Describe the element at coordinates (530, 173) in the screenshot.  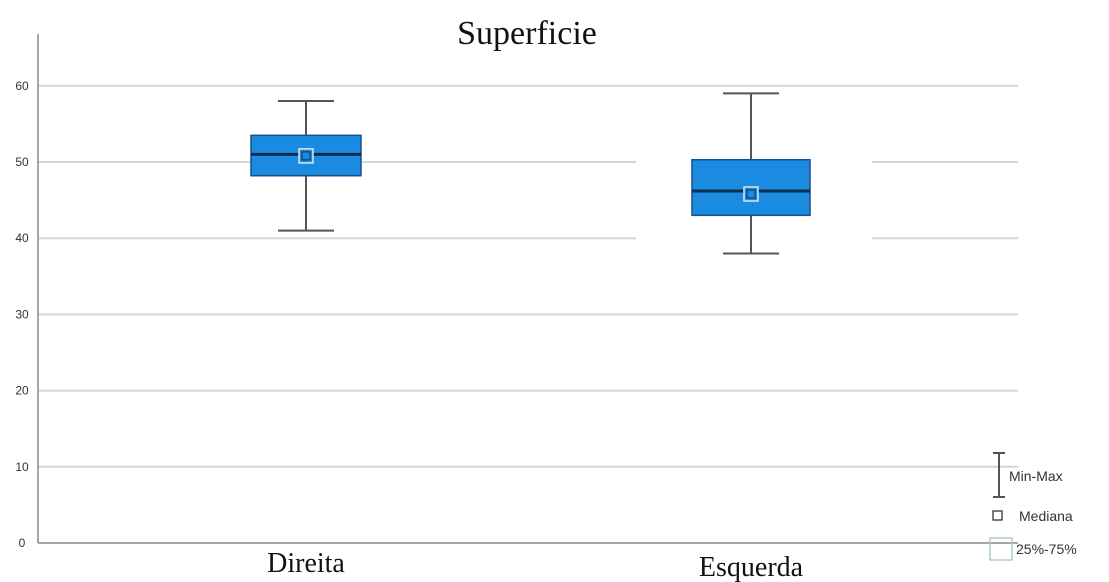
I see `boxes` at that location.